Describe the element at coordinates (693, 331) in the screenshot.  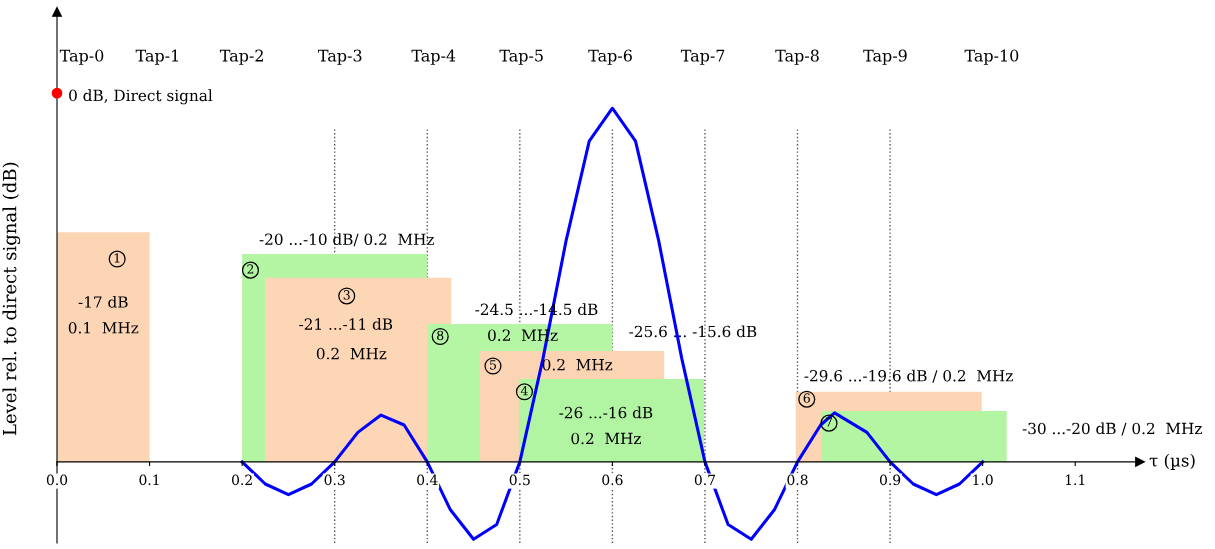
I see `annotation: -25.6 ... -15.6 dB` at that location.